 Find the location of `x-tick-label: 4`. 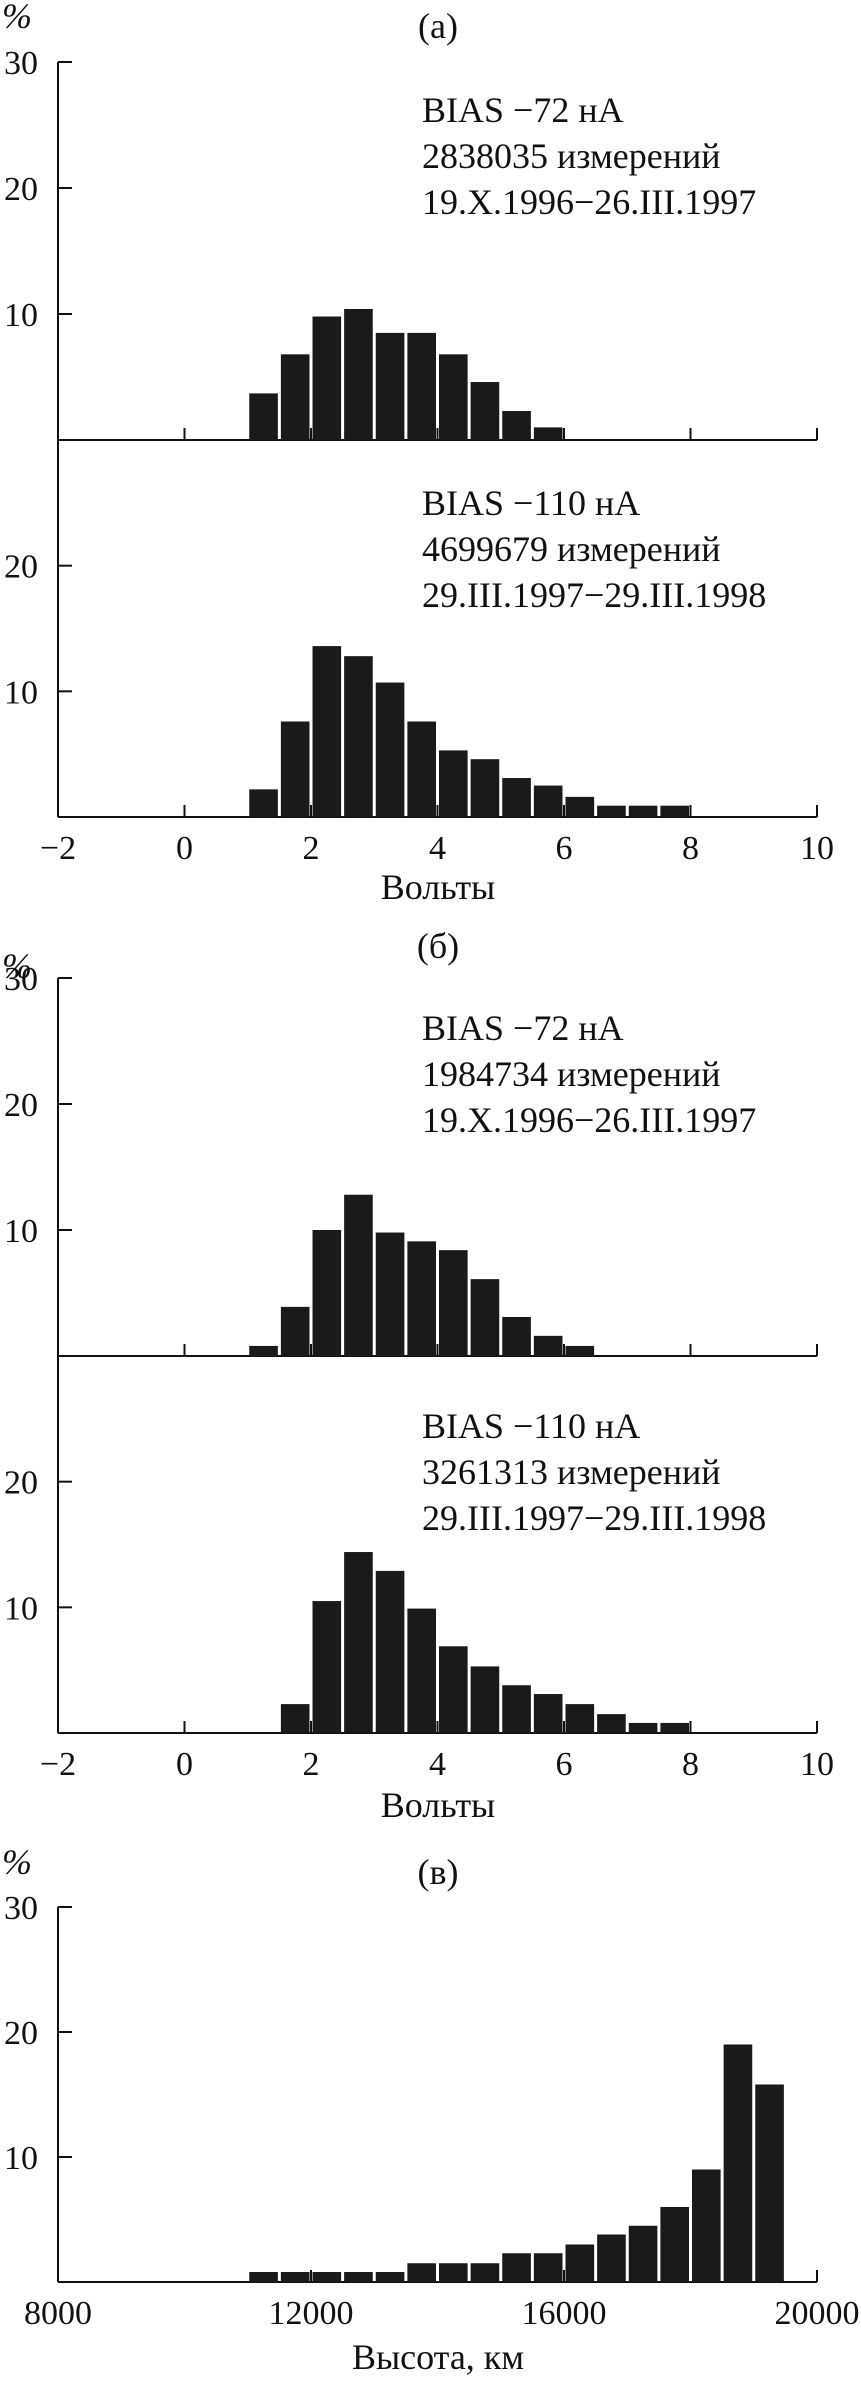

x-tick-label: 4 is located at coordinates (437, 848).